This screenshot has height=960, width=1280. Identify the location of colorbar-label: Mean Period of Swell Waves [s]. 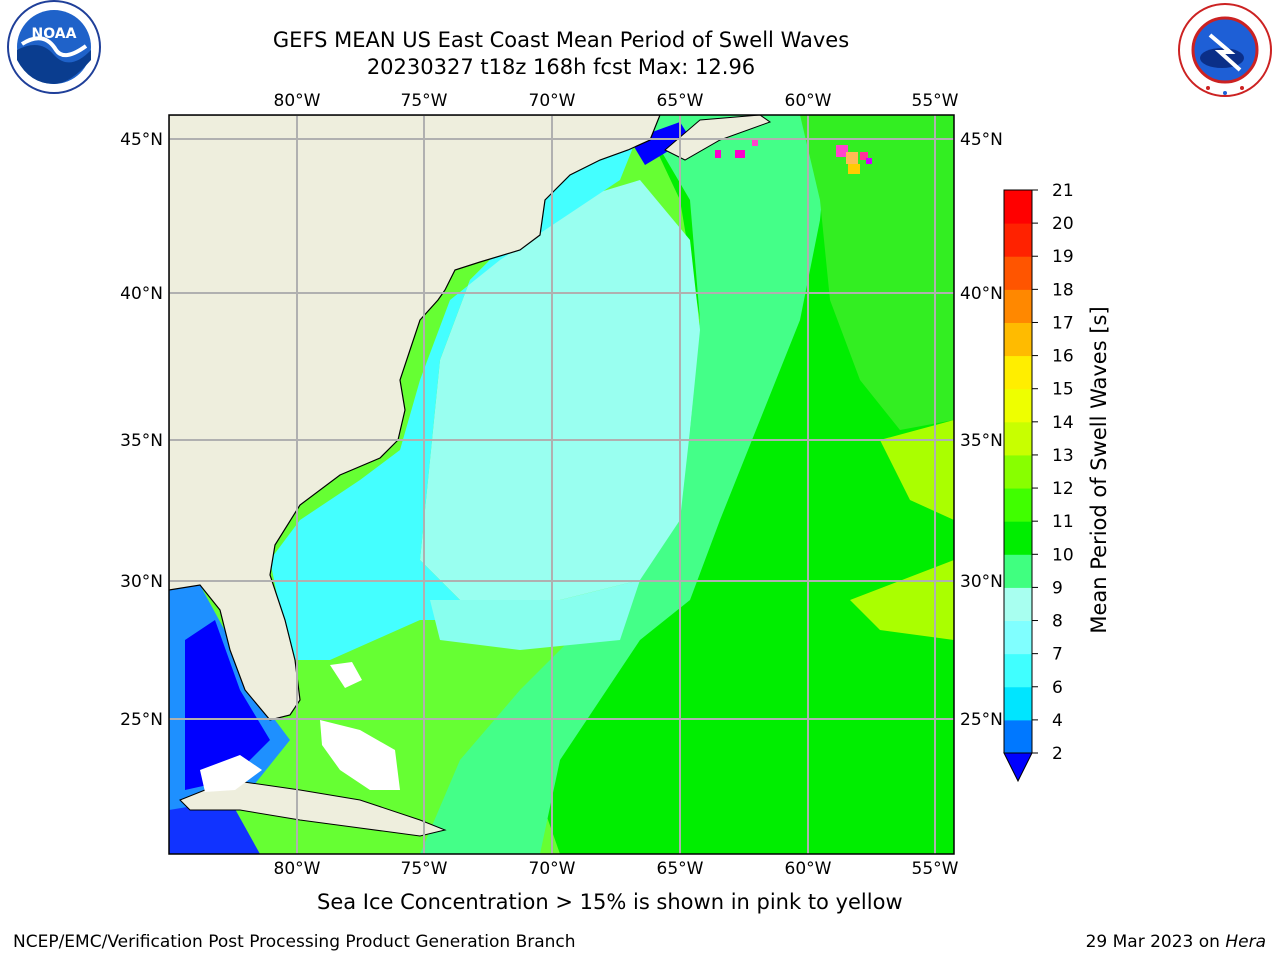
(1099, 469).